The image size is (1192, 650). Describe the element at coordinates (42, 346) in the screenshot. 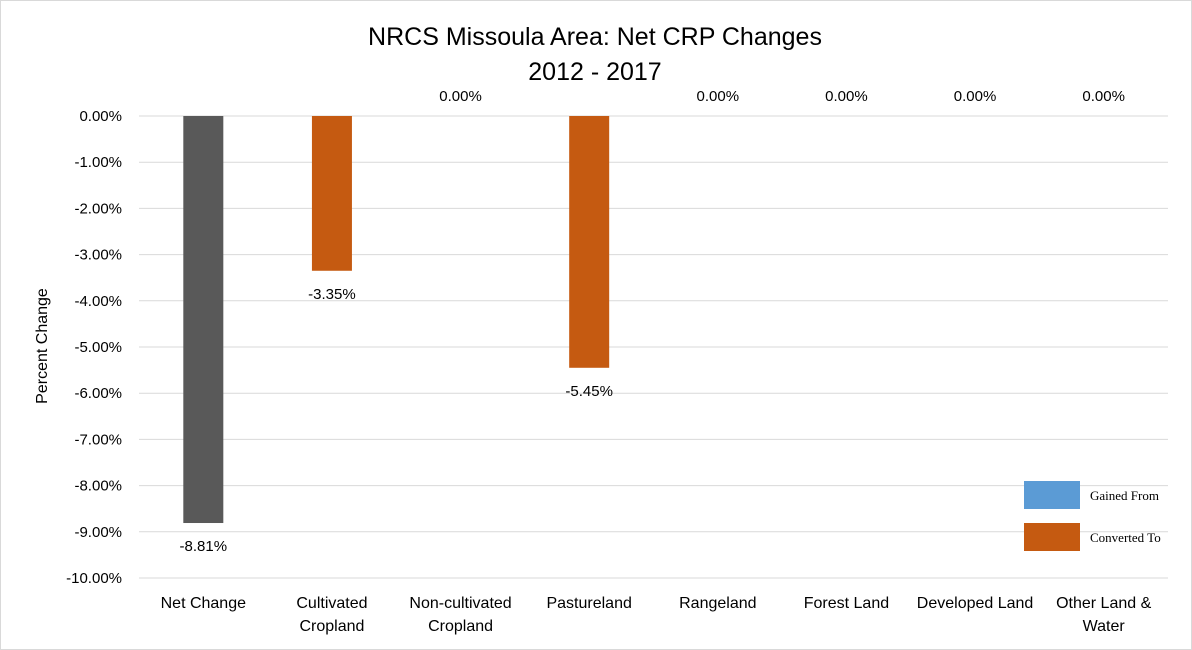

I see `y-axis-title: Percent Change` at that location.